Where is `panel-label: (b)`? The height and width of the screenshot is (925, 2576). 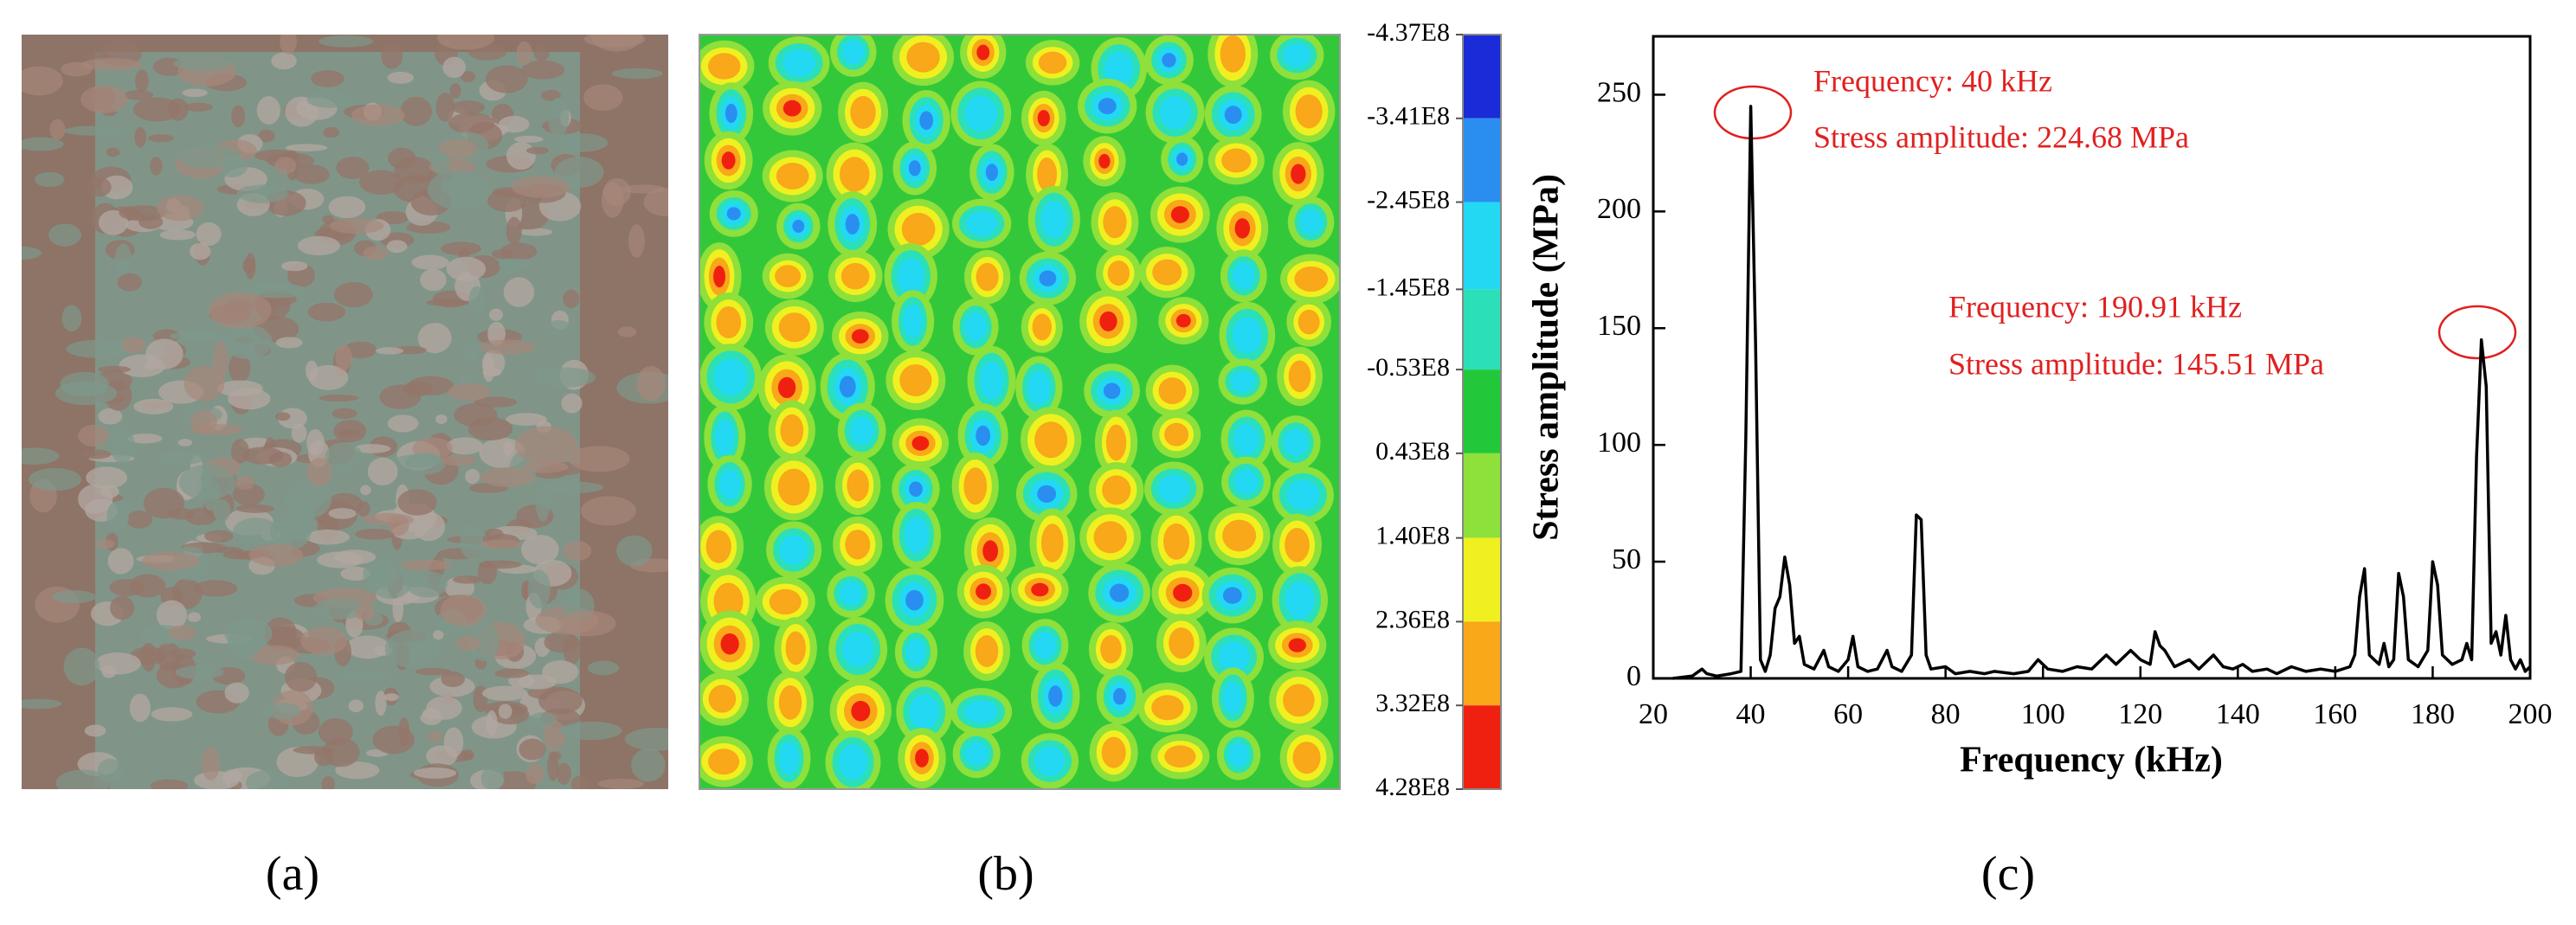
panel-label: (b) is located at coordinates (1005, 874).